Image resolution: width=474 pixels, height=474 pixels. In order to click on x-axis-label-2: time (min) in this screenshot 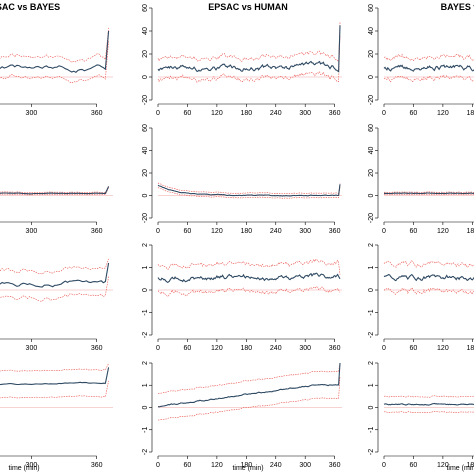, I will do `click(247, 468)`.